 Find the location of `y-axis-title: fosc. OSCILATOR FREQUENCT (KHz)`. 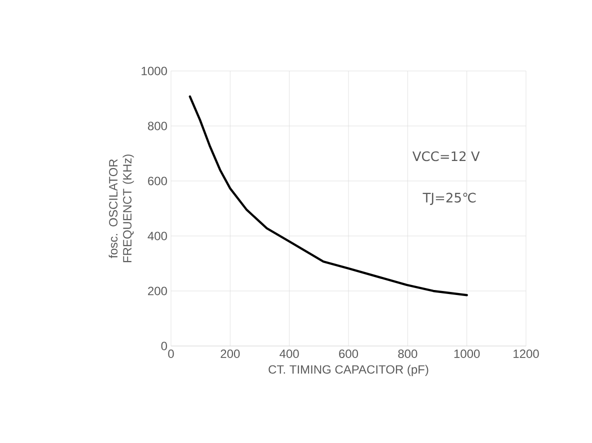

y-axis-title: fosc. OSCILATOR FREQUENCT (KHz) is located at coordinates (121, 208).